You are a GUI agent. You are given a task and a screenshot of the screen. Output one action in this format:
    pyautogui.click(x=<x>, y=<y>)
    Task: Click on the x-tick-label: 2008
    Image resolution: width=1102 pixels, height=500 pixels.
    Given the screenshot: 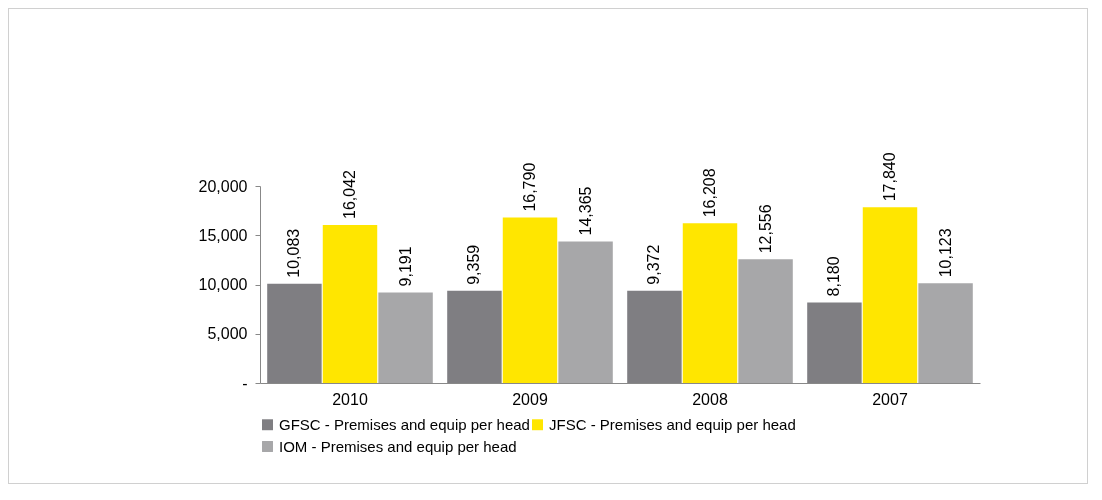 What is the action you would take?
    pyautogui.click(x=710, y=399)
    